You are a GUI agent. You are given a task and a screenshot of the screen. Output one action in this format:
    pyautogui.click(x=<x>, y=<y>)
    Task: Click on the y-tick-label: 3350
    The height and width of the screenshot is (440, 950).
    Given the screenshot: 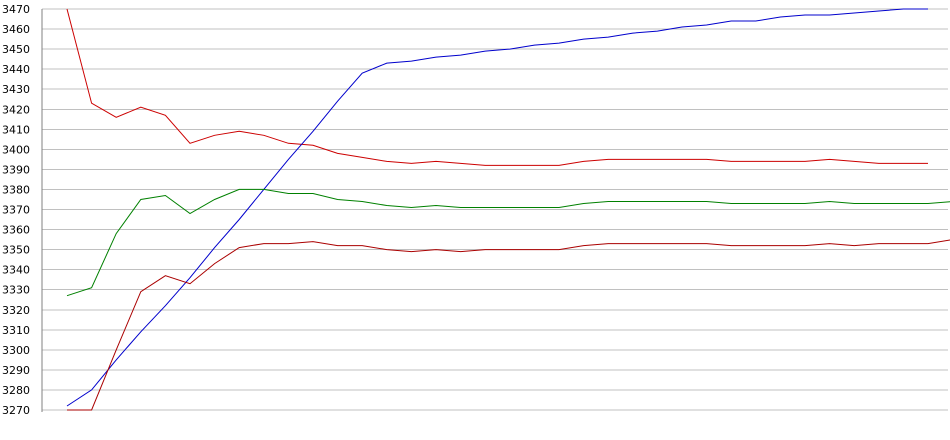 What is the action you would take?
    pyautogui.click(x=16, y=250)
    